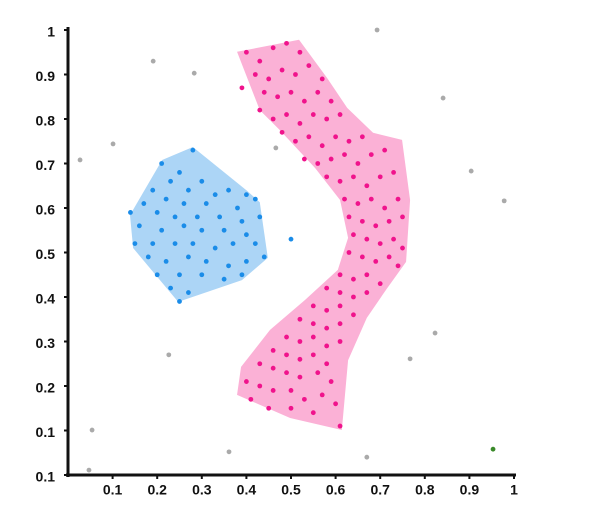 The width and height of the screenshot is (601, 526). What do you see at coordinates (157, 490) in the screenshot?
I see `x-tick-label: 0.2` at bounding box center [157, 490].